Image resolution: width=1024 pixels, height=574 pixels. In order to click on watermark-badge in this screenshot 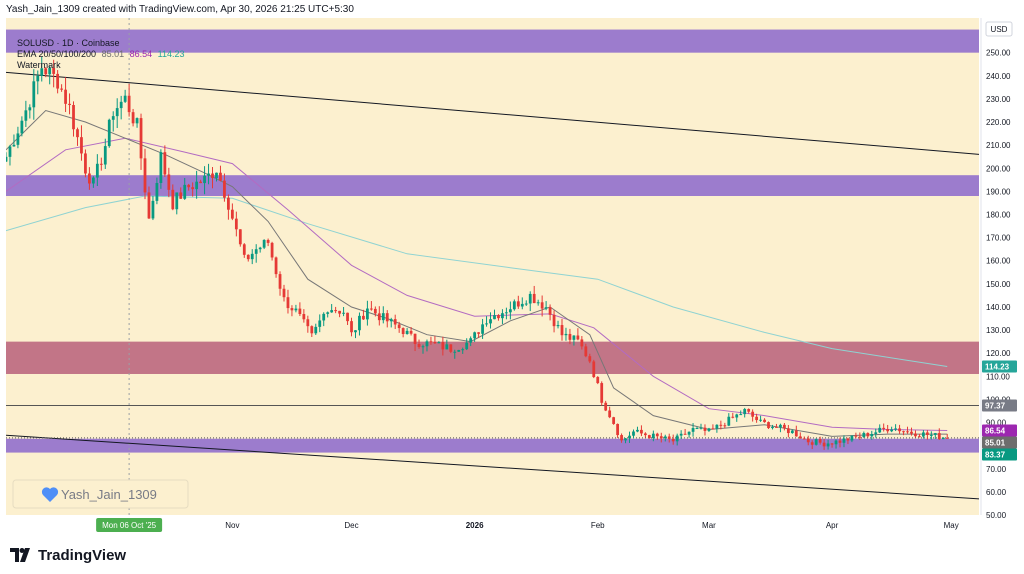, I will do `click(100, 494)`.